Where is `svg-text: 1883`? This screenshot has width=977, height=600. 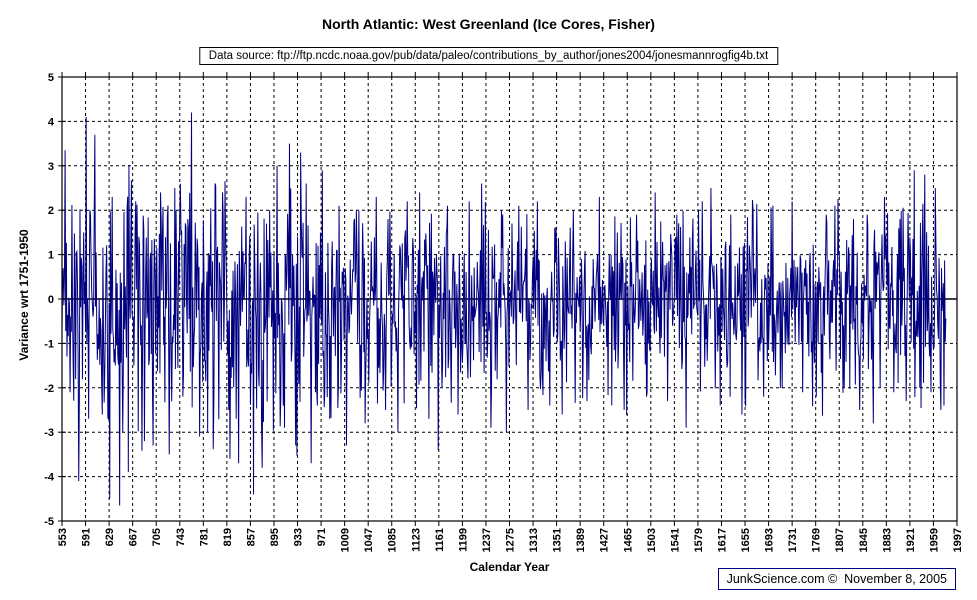 svg-text: 1883 is located at coordinates (887, 540).